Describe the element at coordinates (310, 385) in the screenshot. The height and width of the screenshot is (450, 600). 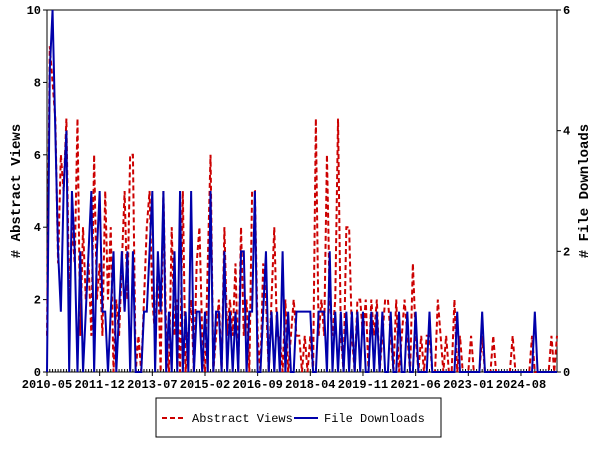
I see `x-tick-label: 2018-04` at that location.